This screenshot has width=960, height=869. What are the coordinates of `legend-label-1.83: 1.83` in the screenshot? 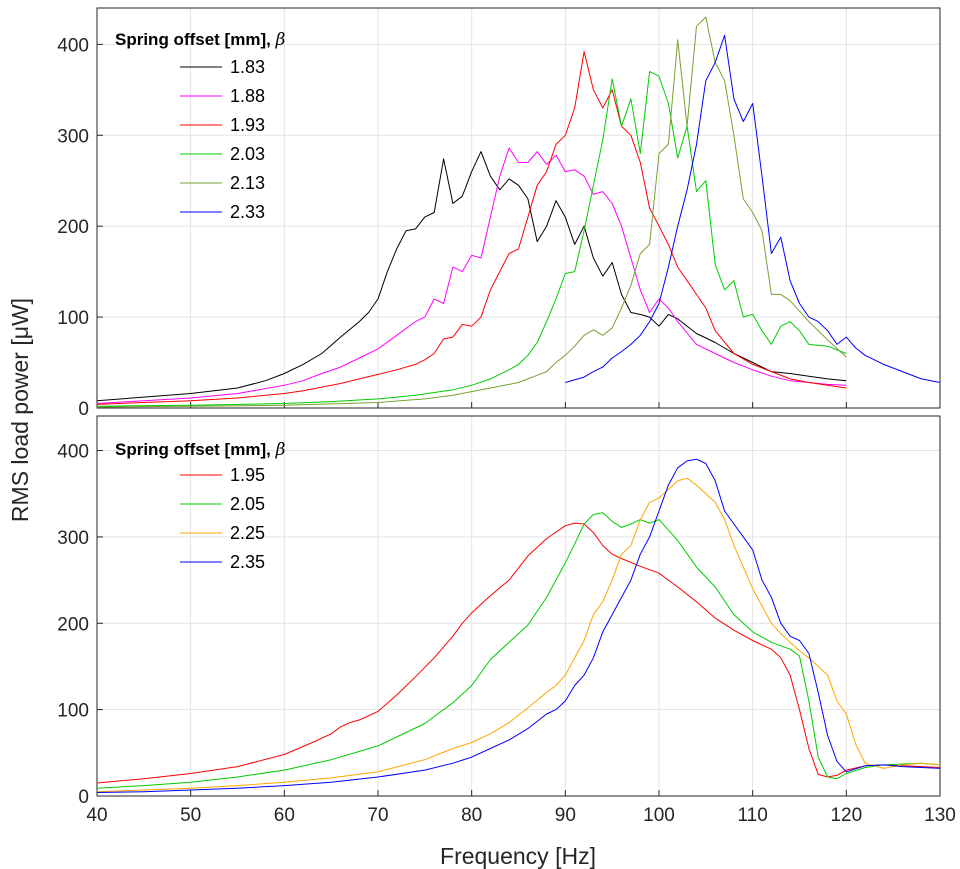 It's located at (247, 67).